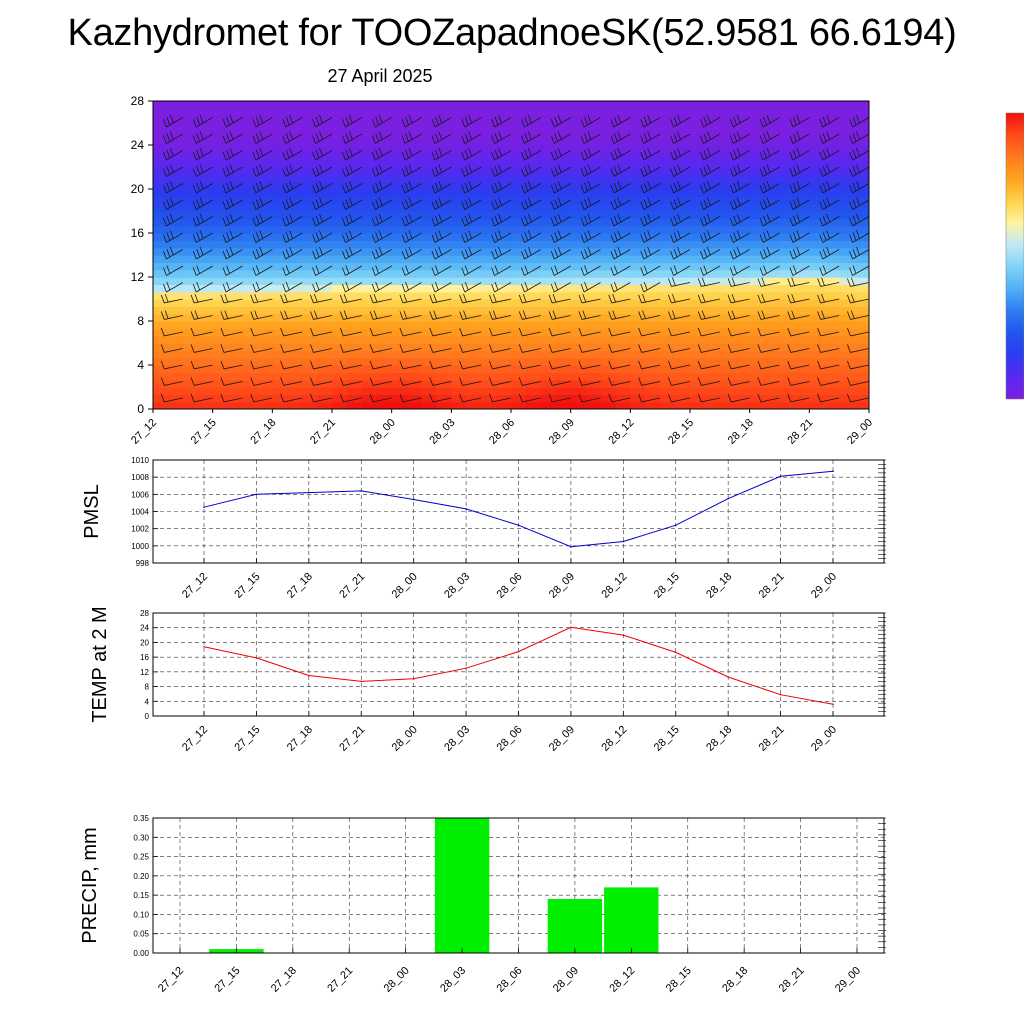 The width and height of the screenshot is (1024, 1024). Describe the element at coordinates (147, 701) in the screenshot. I see `y-tick-label: 4` at that location.